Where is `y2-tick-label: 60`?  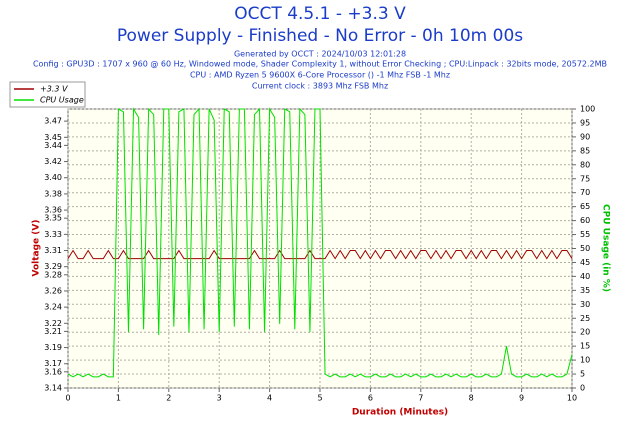
y2-tick-label: 60 is located at coordinates (585, 220).